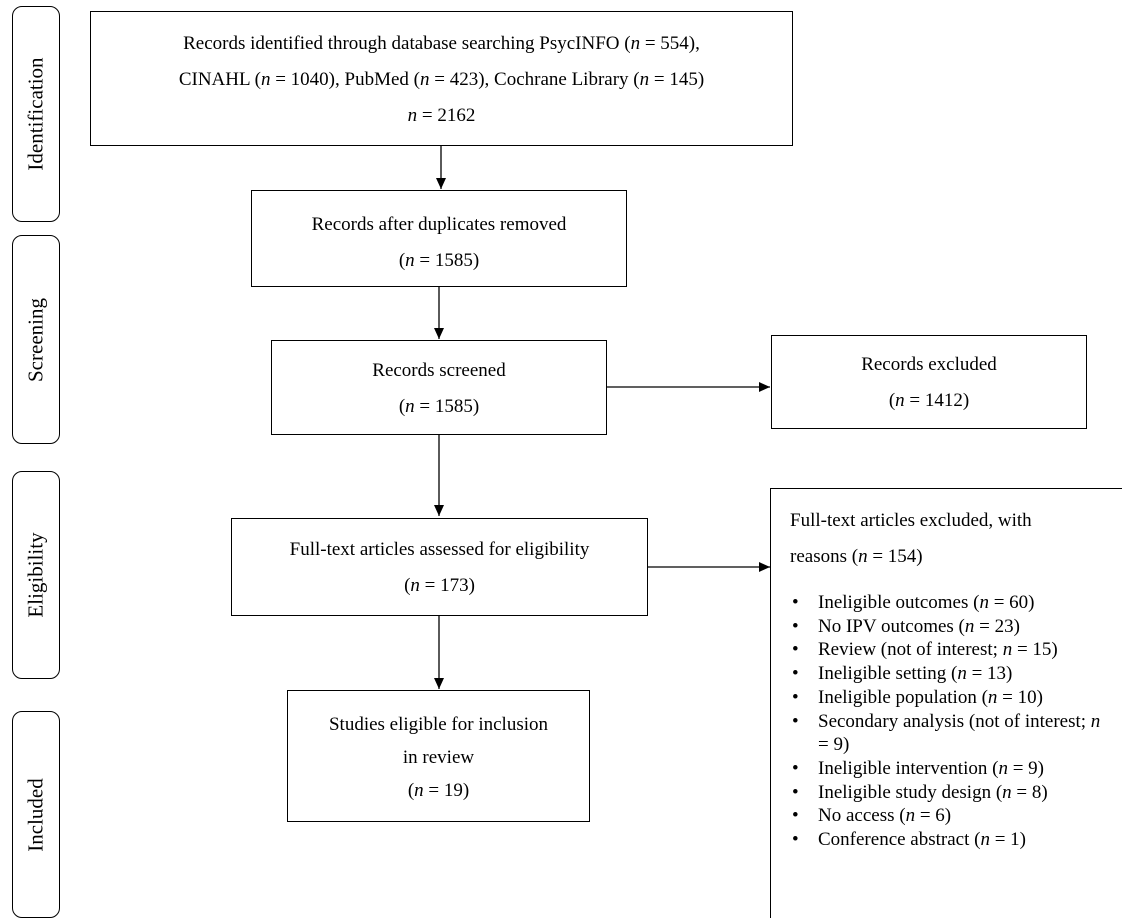 This screenshot has width=1122, height=918. What do you see at coordinates (956, 603) in the screenshot?
I see `reason-item: Ineligible outcomes (n = 60)` at bounding box center [956, 603].